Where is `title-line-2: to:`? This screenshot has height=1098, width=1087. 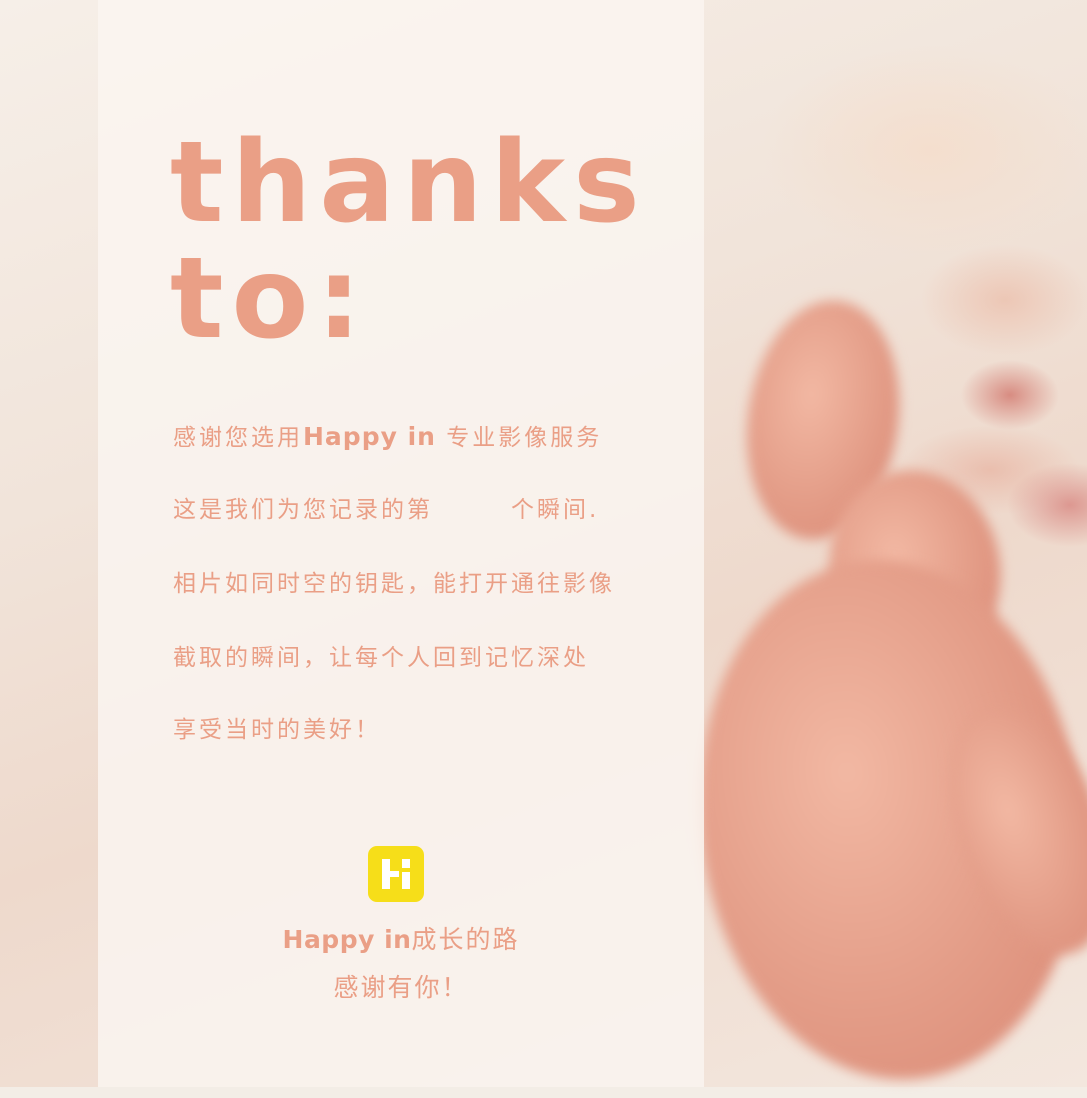 title-line-2: to: is located at coordinates (270, 299).